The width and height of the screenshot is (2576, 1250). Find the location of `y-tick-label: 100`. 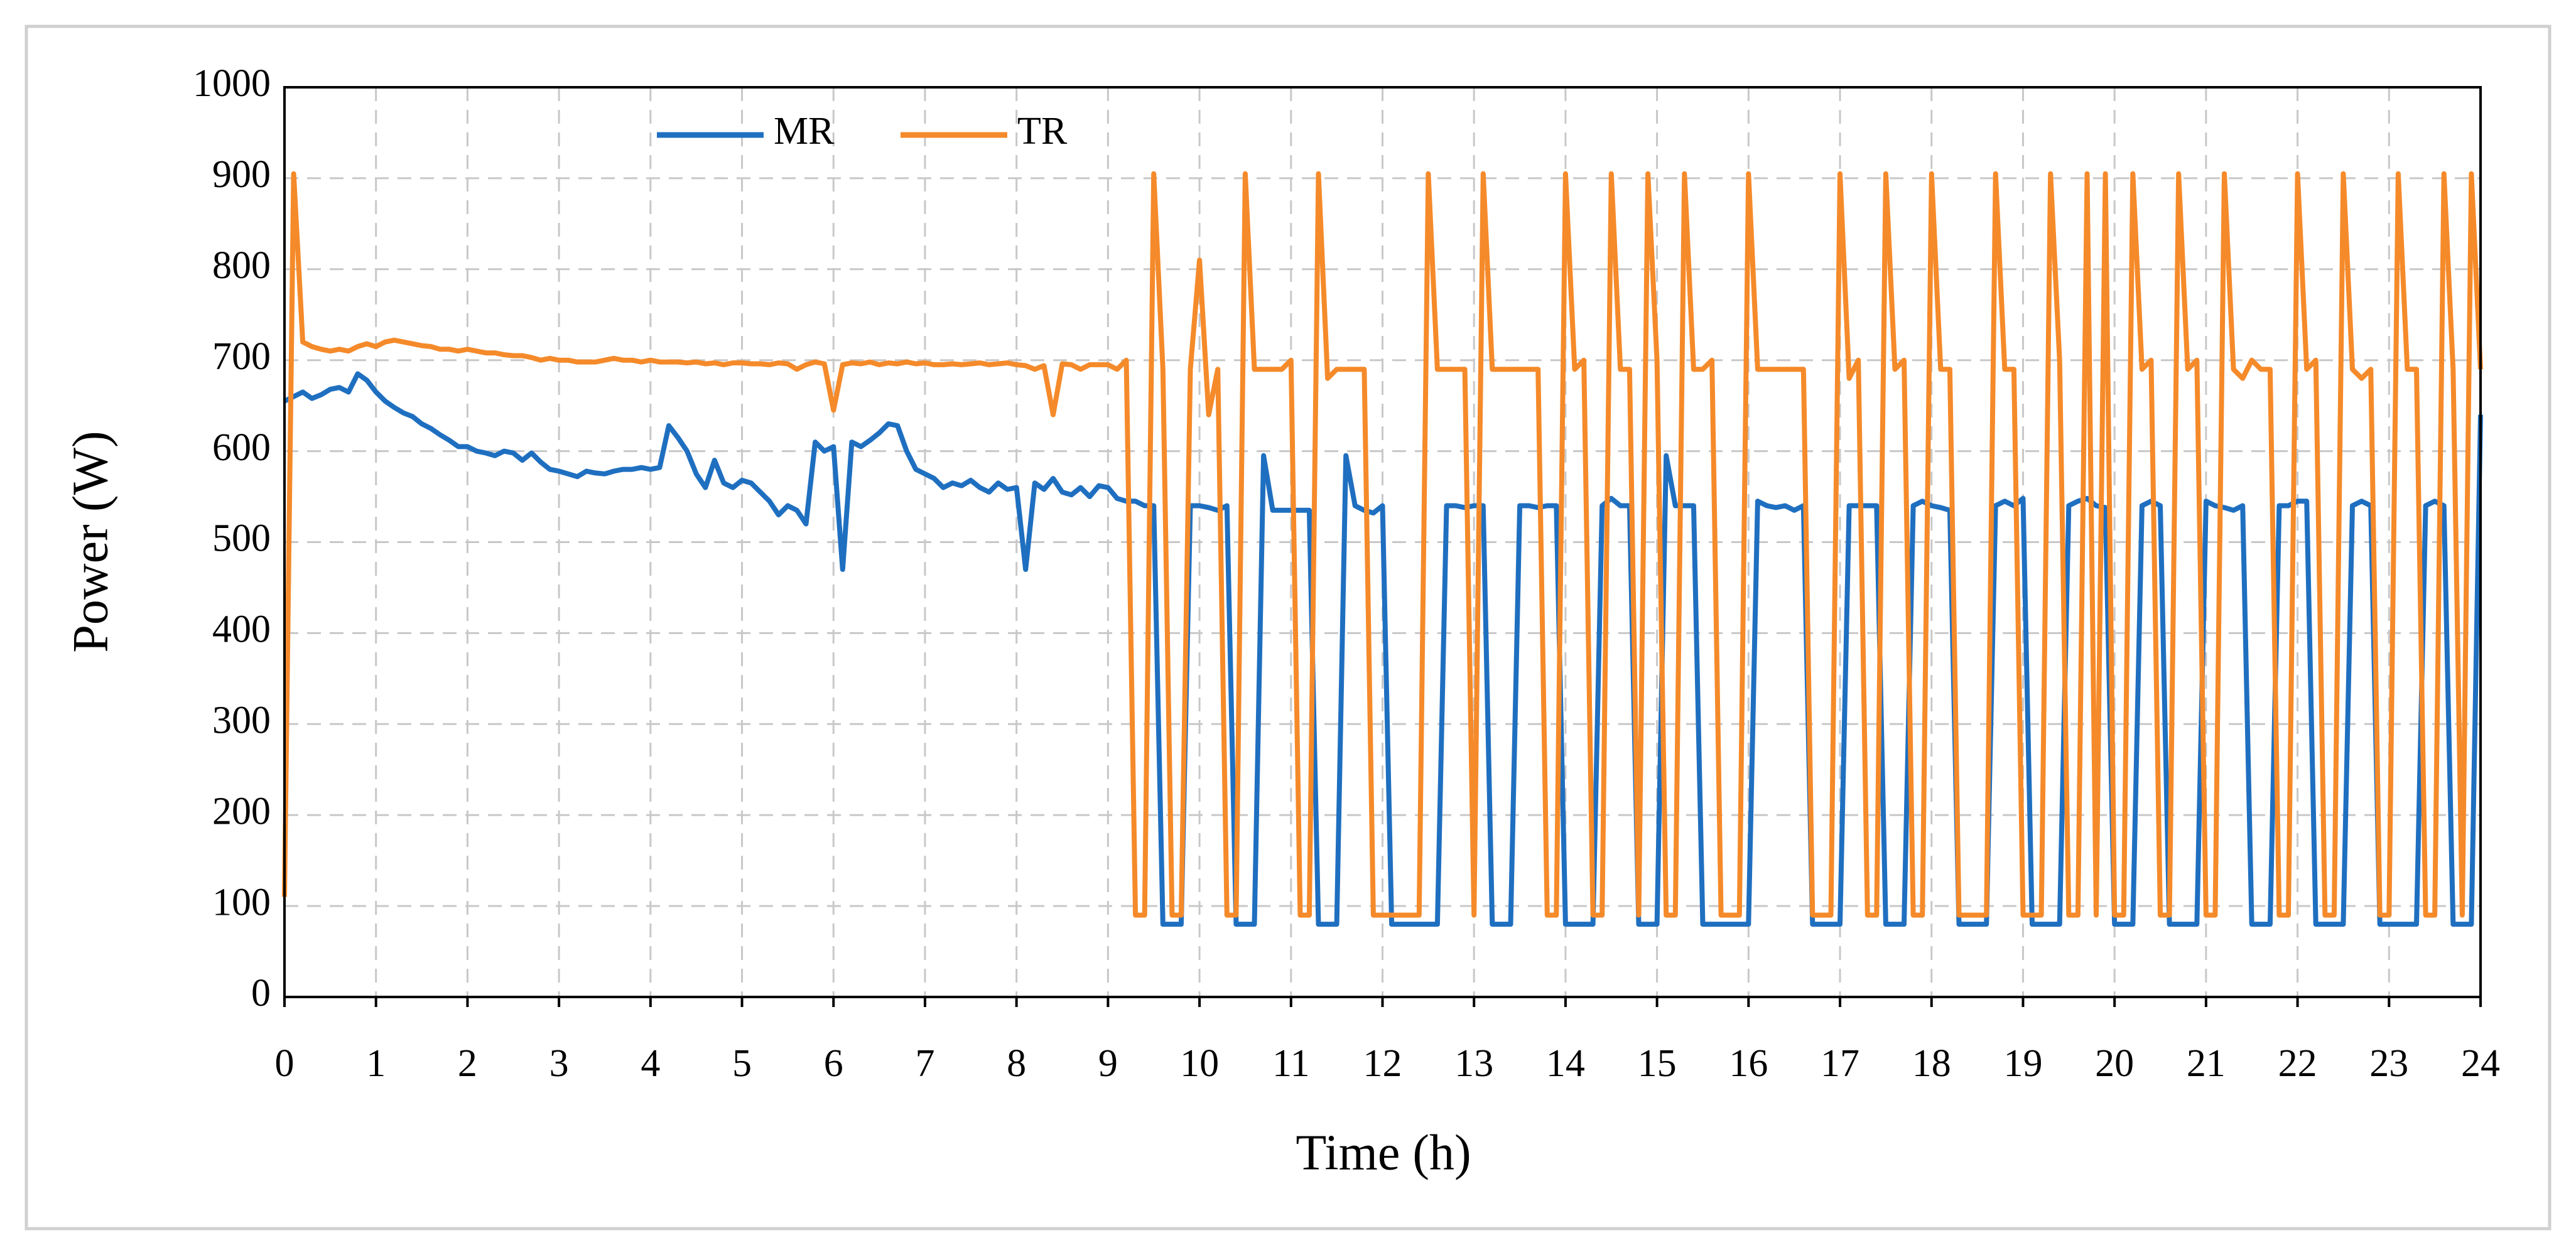

y-tick-label: 100 is located at coordinates (241, 902).